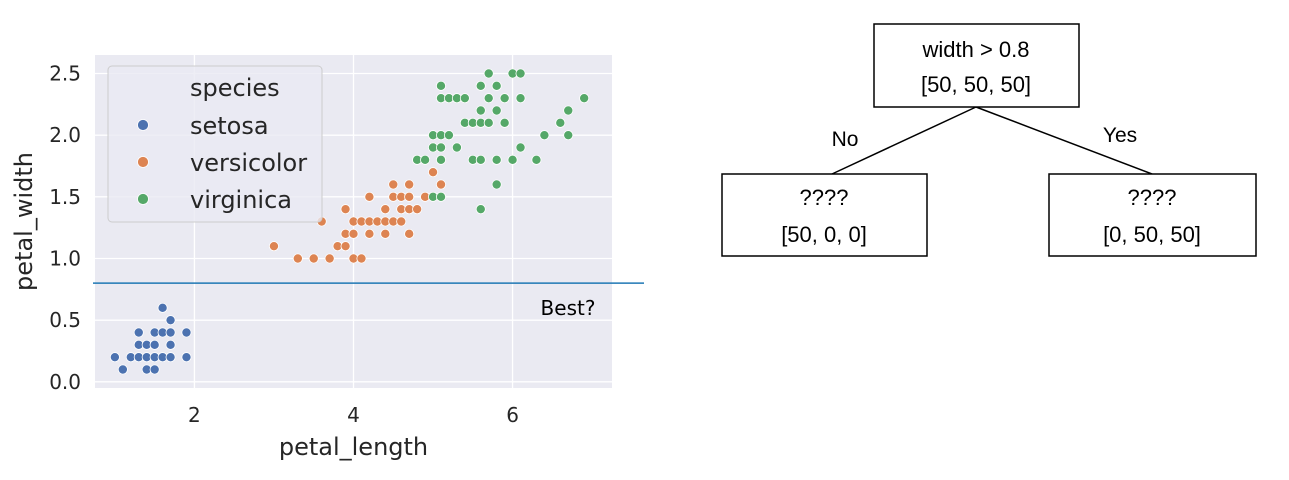  What do you see at coordinates (976, 84) in the screenshot?
I see `root-counts: [50, 50, 50]` at bounding box center [976, 84].